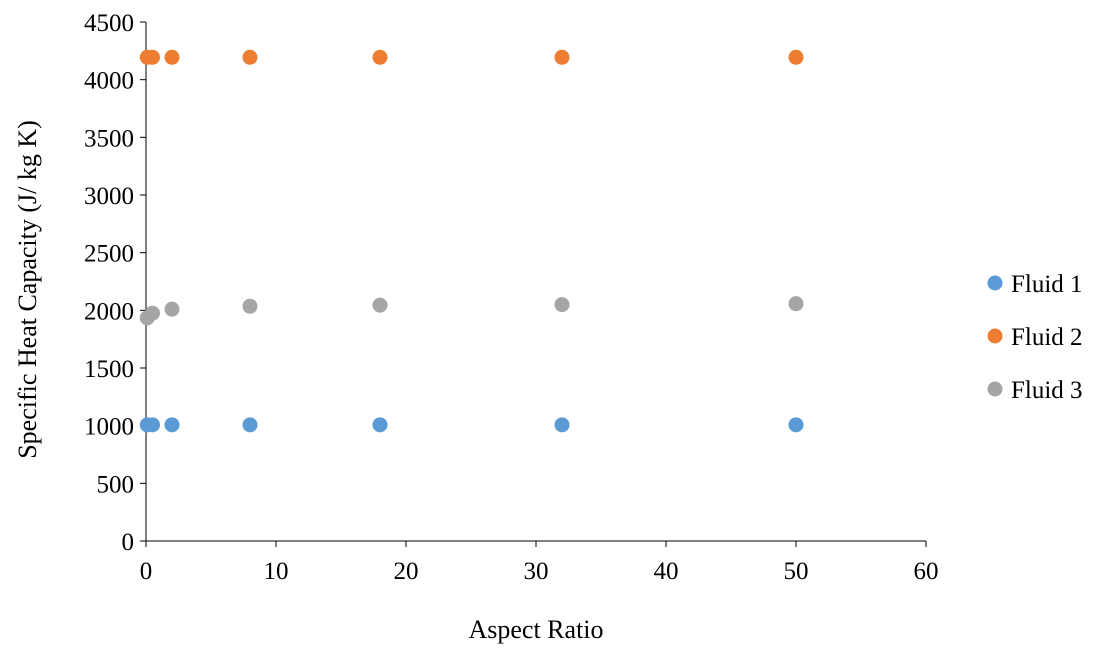  I want to click on y-tick-label: 1000, so click(109, 427).